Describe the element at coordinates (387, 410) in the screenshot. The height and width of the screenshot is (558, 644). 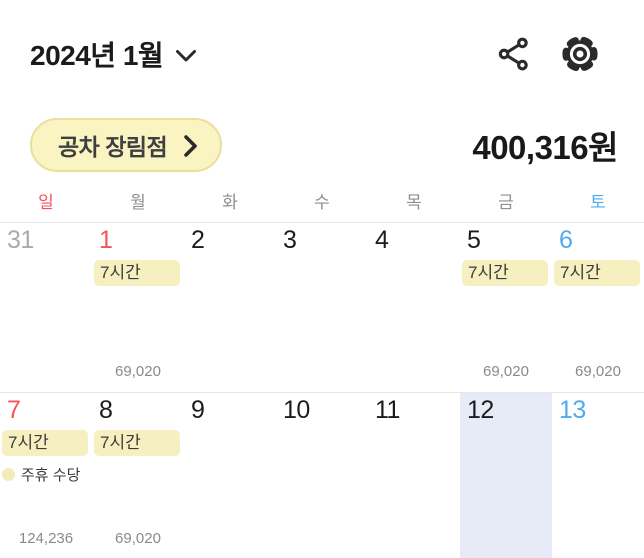
I see `date-number: 11` at that location.